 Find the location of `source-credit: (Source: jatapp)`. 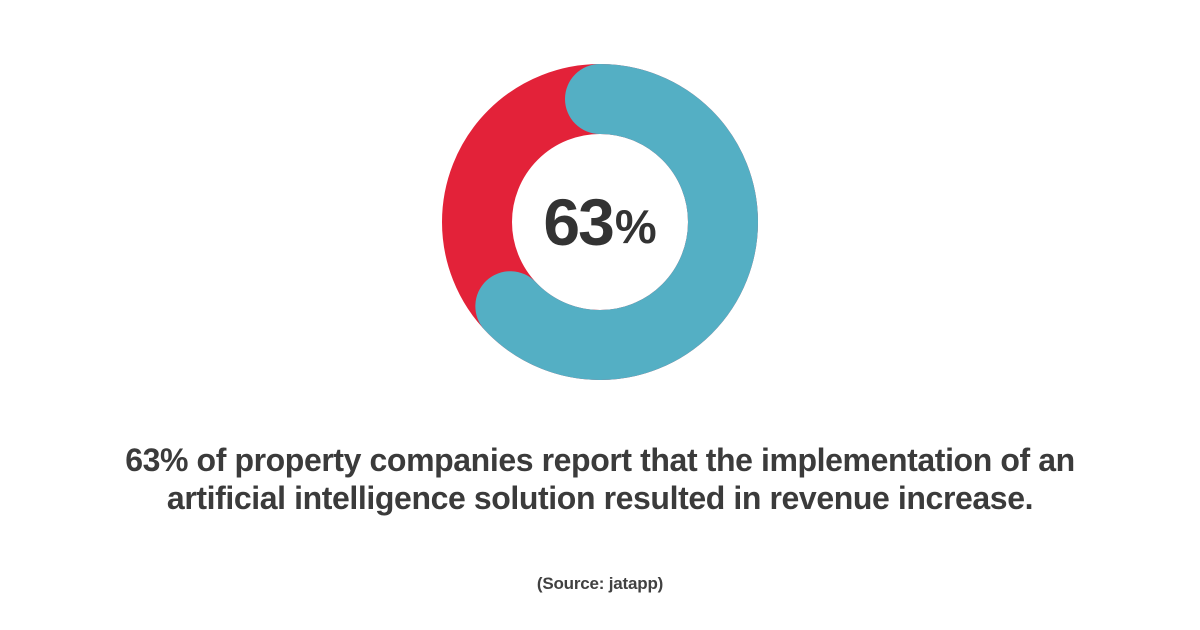

source-credit: (Source: jatapp) is located at coordinates (600, 583).